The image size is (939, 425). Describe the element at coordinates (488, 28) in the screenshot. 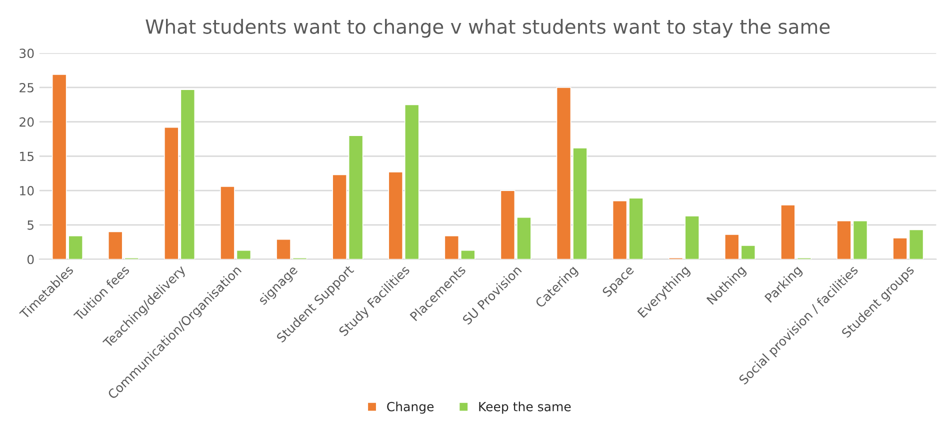

I see `chart-title: What students want to change v what students want to stay the same` at that location.